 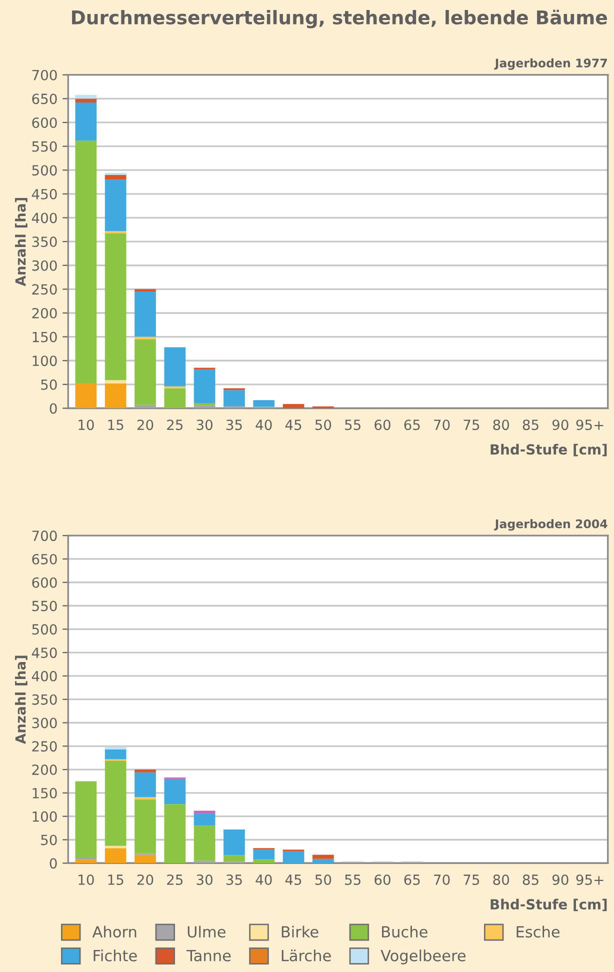 I want to click on chart-subtitle: Jagerboden 2004, so click(x=551, y=525).